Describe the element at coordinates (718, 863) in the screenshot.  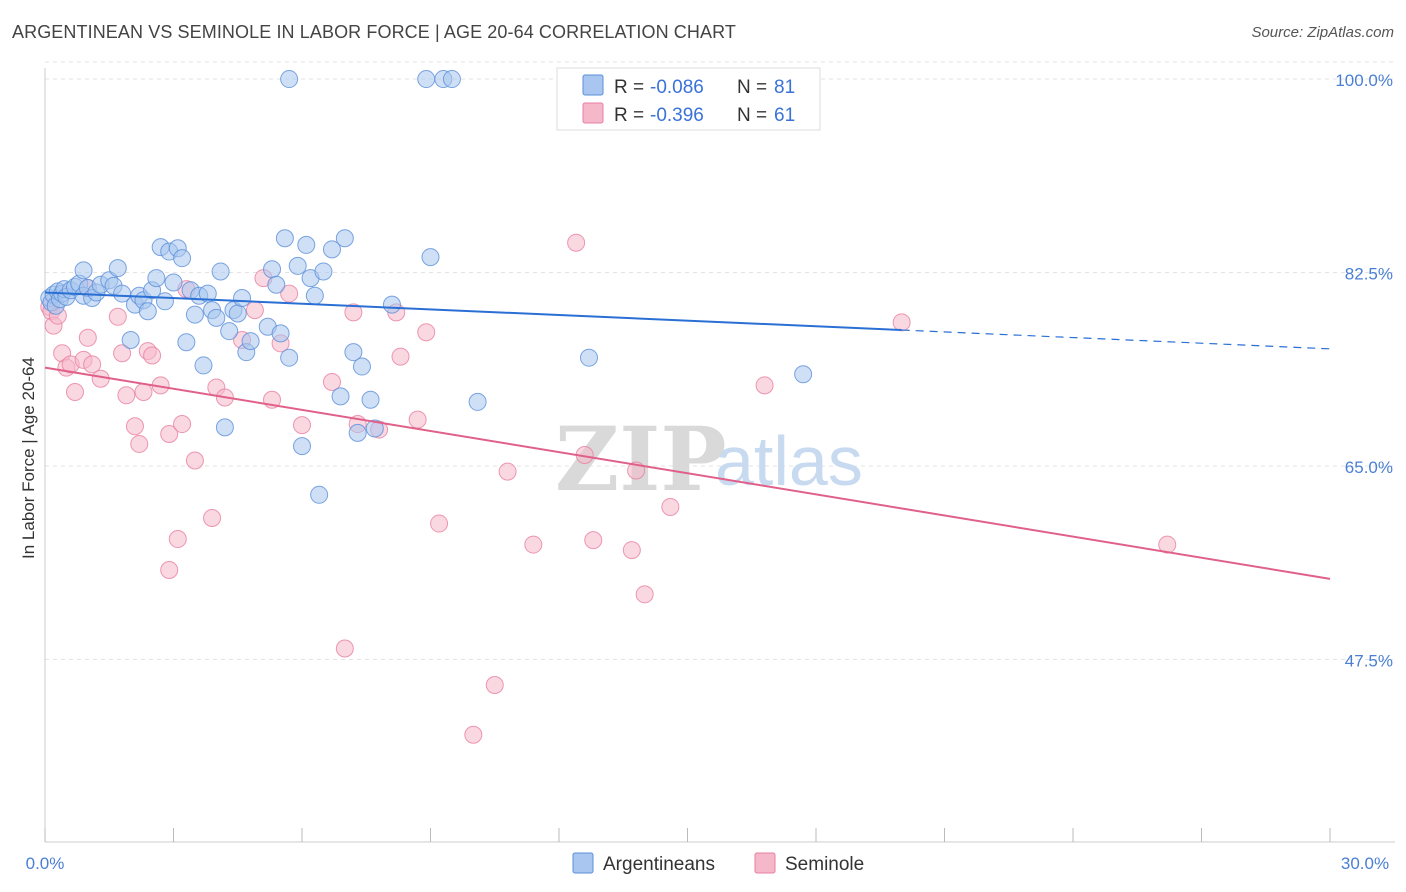
I see `series-legend: Argentineans Seminole` at that location.